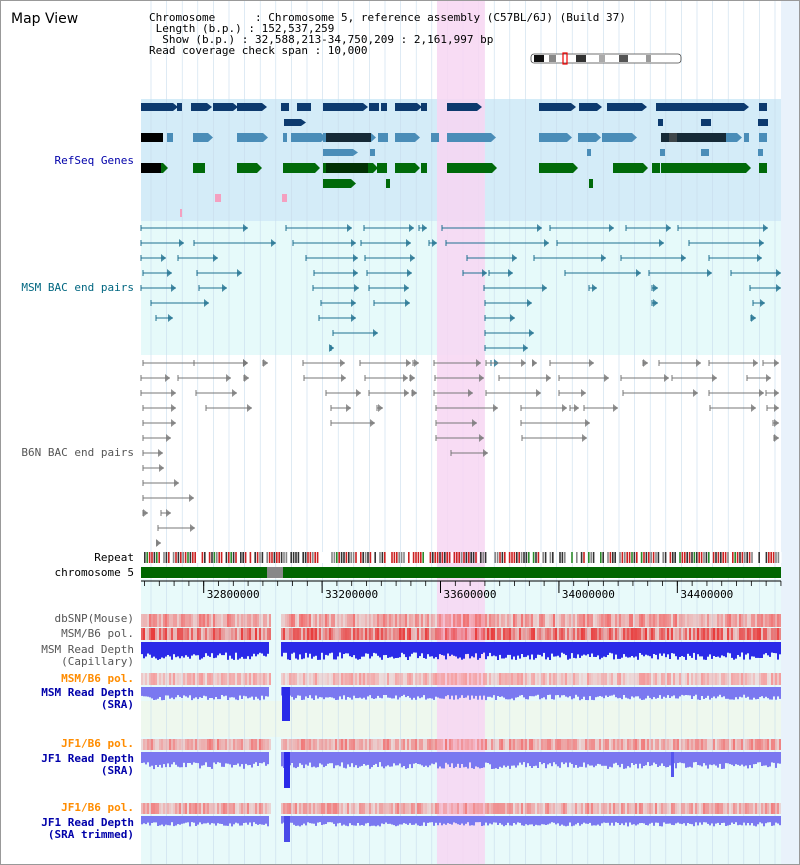  Describe the element at coordinates (97, 633) in the screenshot. I see `track-label-msm-pol: MSM/B6 pol.` at that location.